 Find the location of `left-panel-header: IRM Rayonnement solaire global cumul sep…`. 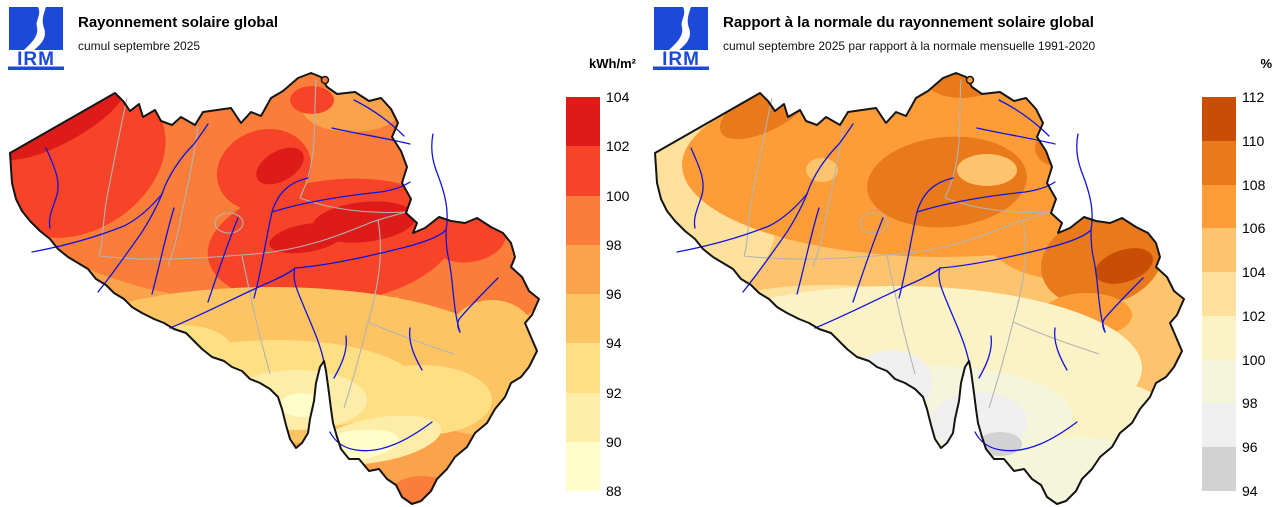

left-panel-header: IRM Rayonnement solaire global cumul sep… is located at coordinates (320, 35).